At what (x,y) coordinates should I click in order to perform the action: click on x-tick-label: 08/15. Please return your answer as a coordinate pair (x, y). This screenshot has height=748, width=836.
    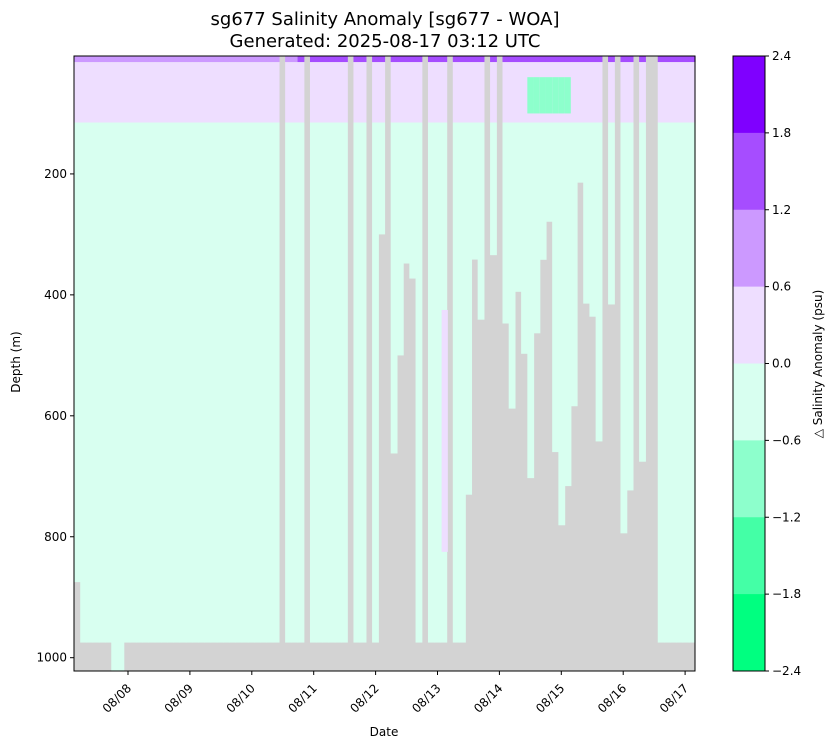
    Looking at the image, I should click on (550, 698).